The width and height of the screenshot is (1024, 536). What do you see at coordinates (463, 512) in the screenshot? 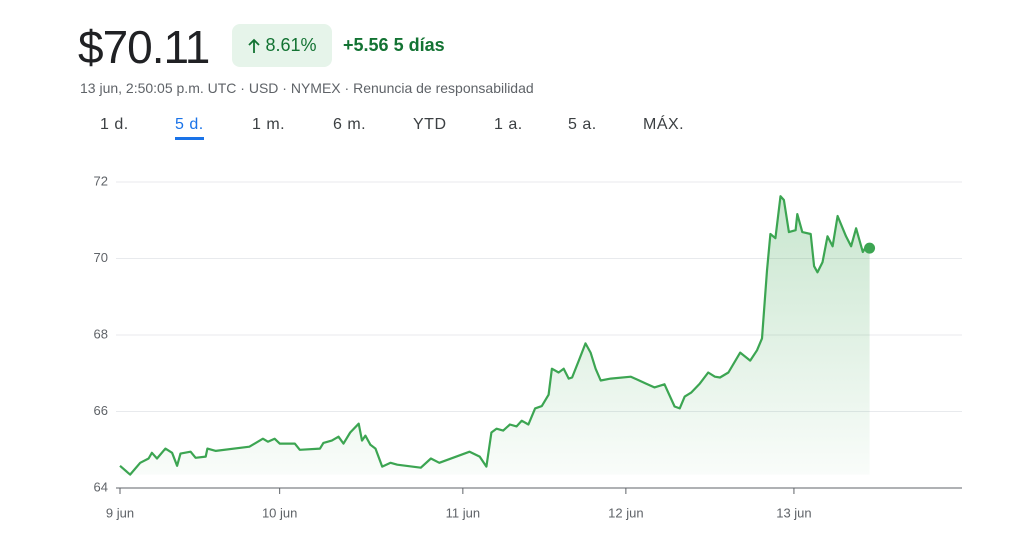
I see `x-tick-label: 11 jun` at bounding box center [463, 512].